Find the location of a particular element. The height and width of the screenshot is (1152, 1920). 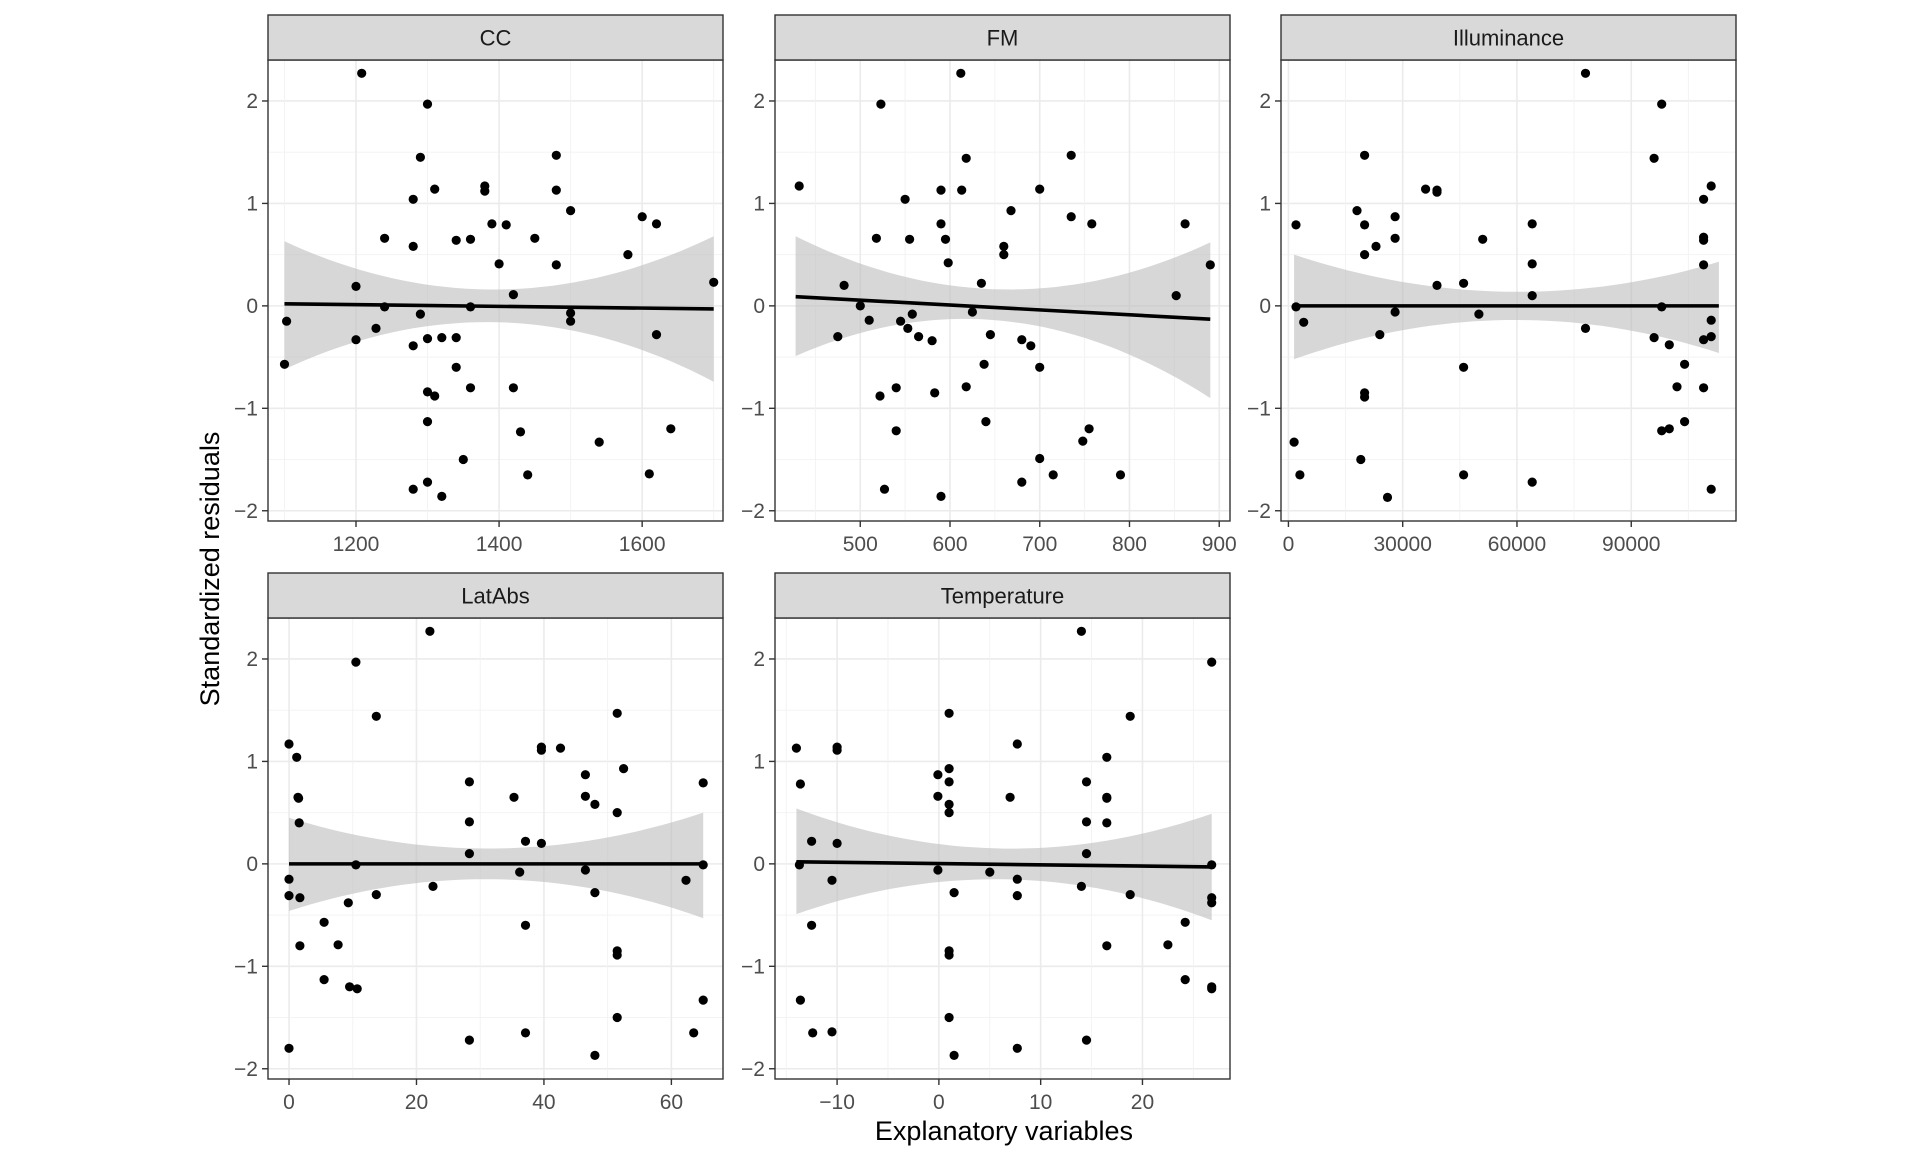

facet-strip is located at coordinates (1002, 37).